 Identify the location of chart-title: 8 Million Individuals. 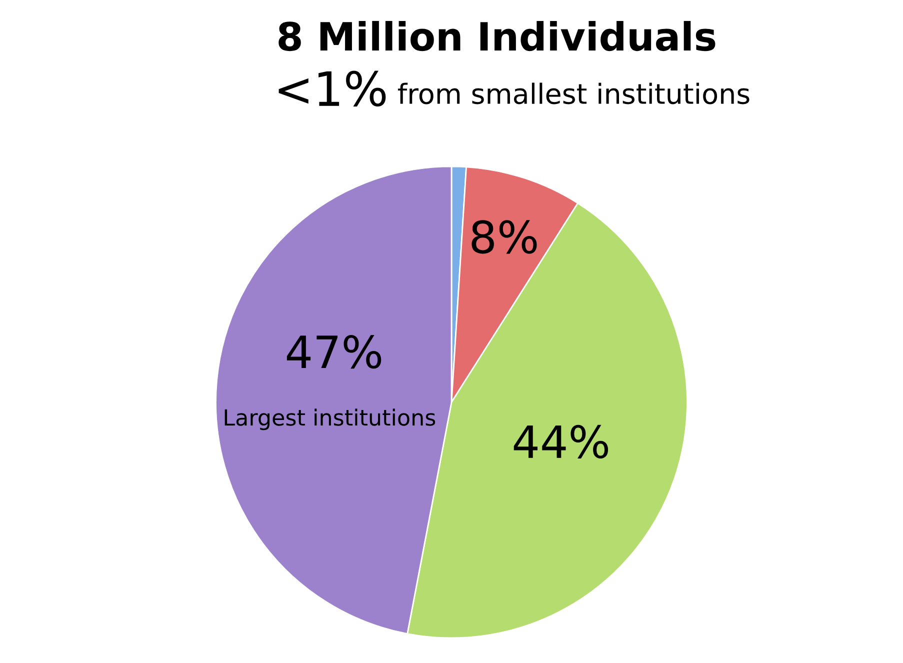
(497, 36).